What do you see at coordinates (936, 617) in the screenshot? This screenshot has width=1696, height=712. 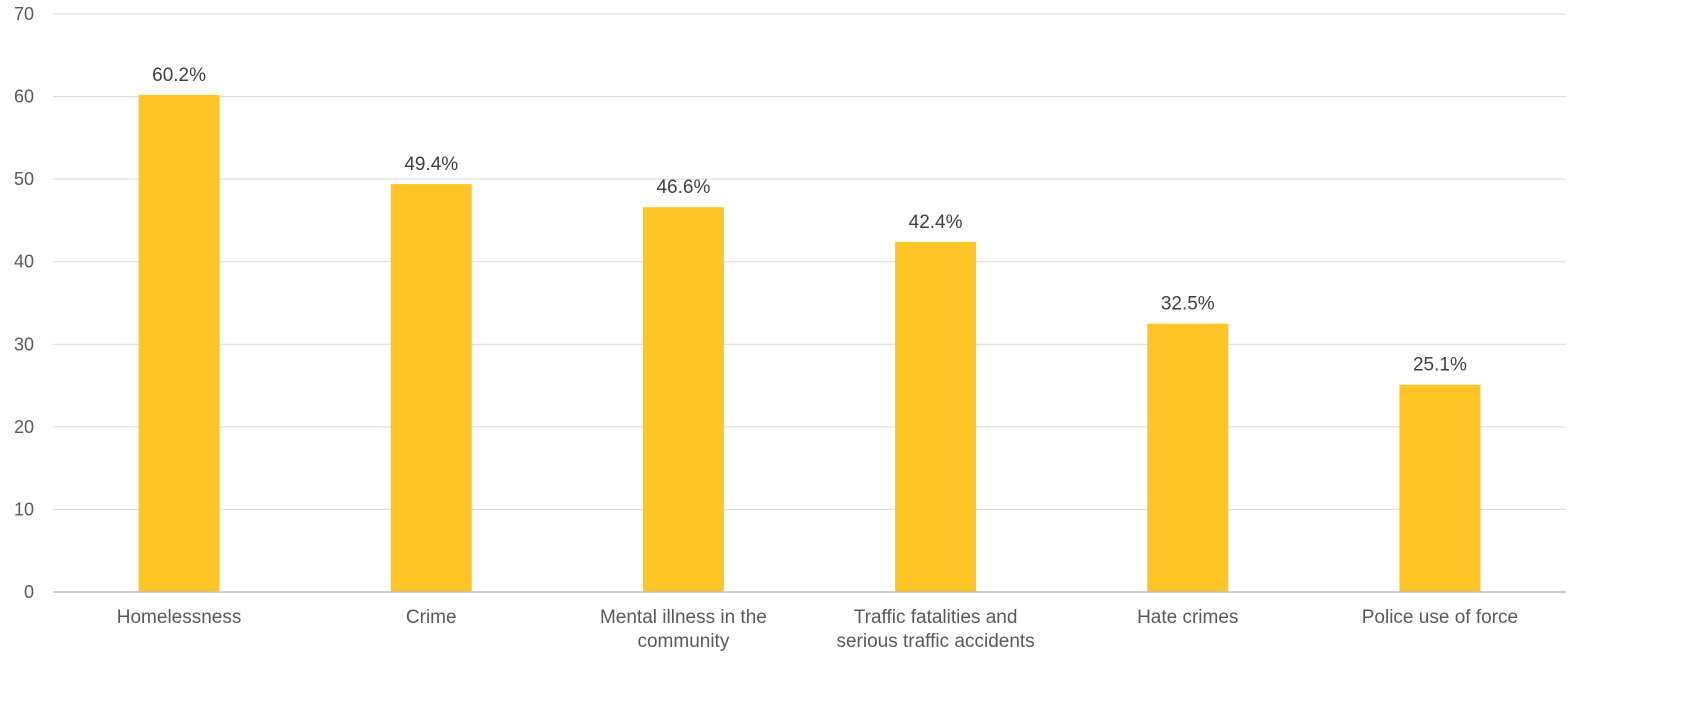 I see `x-tick-label: Traffic fatalities and` at bounding box center [936, 617].